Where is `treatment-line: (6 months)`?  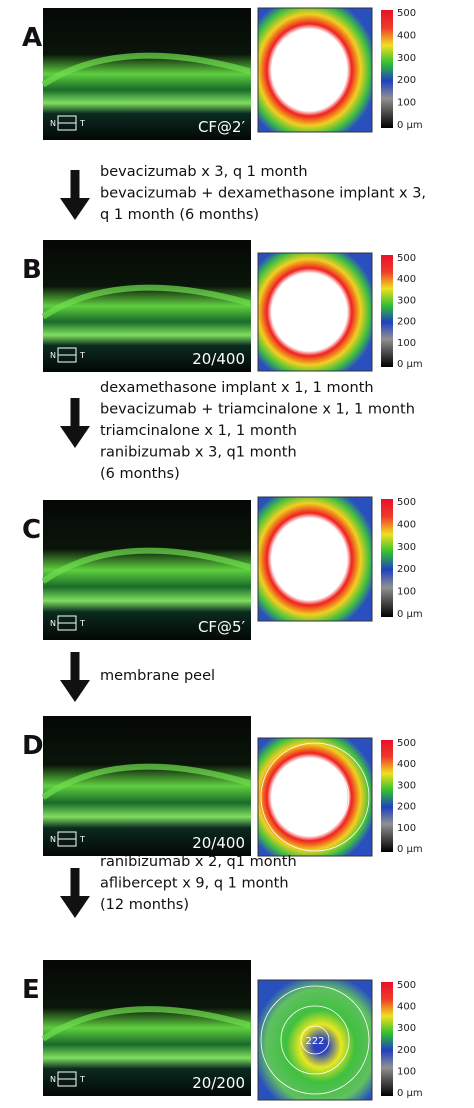 treatment-line: (6 months) is located at coordinates (140, 474).